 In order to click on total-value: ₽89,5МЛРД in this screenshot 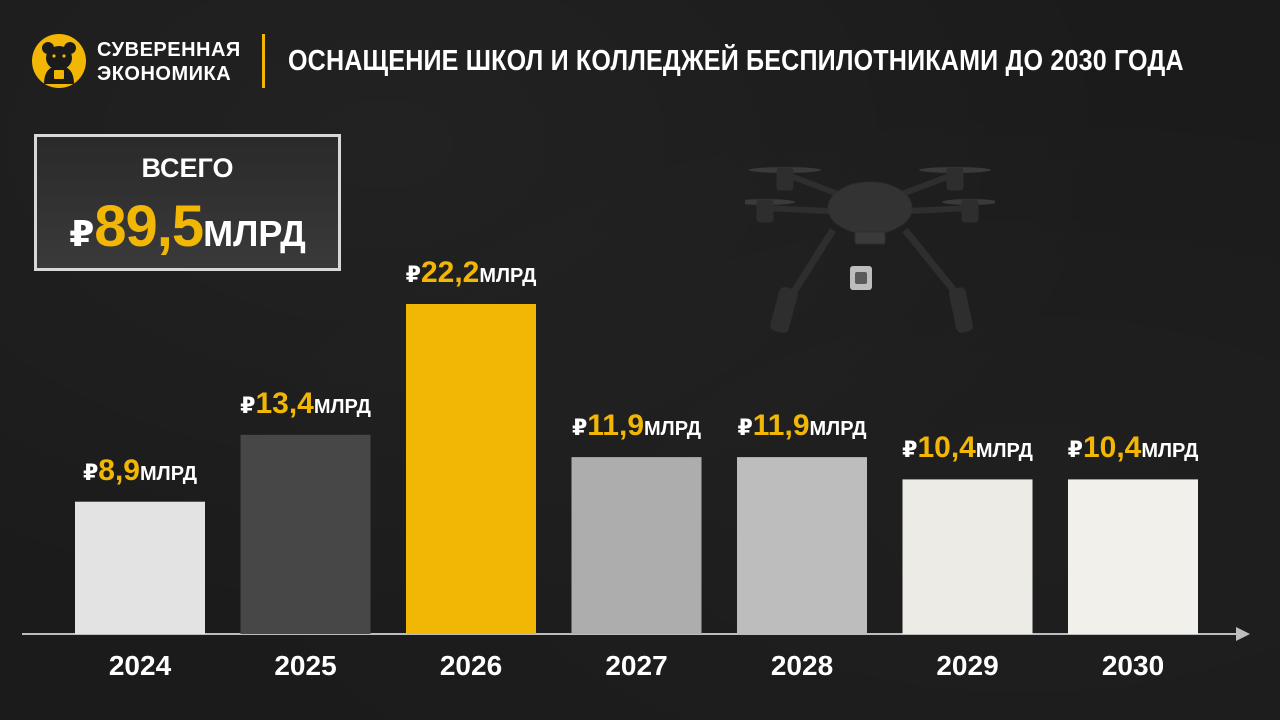, I will do `click(187, 226)`.